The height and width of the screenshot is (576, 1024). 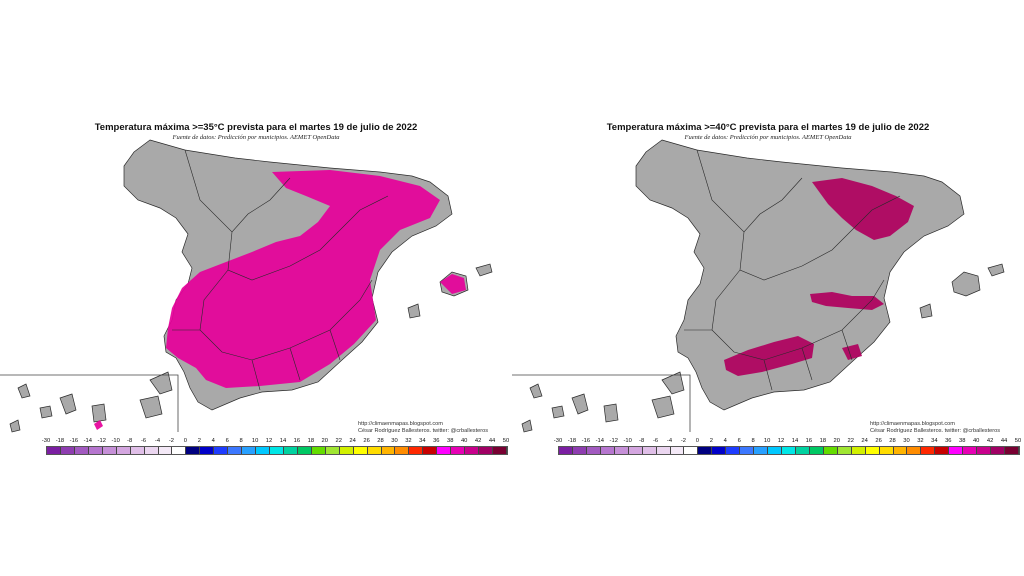 What do you see at coordinates (422, 441) in the screenshot?
I see `legend-tick-label: 34` at bounding box center [422, 441].